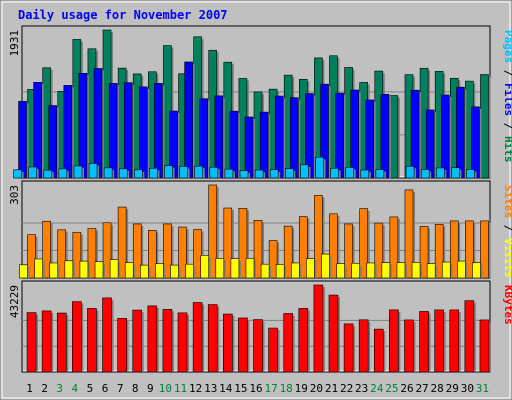  What do you see at coordinates (245, 167) in the screenshot?
I see `series-pages` at bounding box center [245, 167].